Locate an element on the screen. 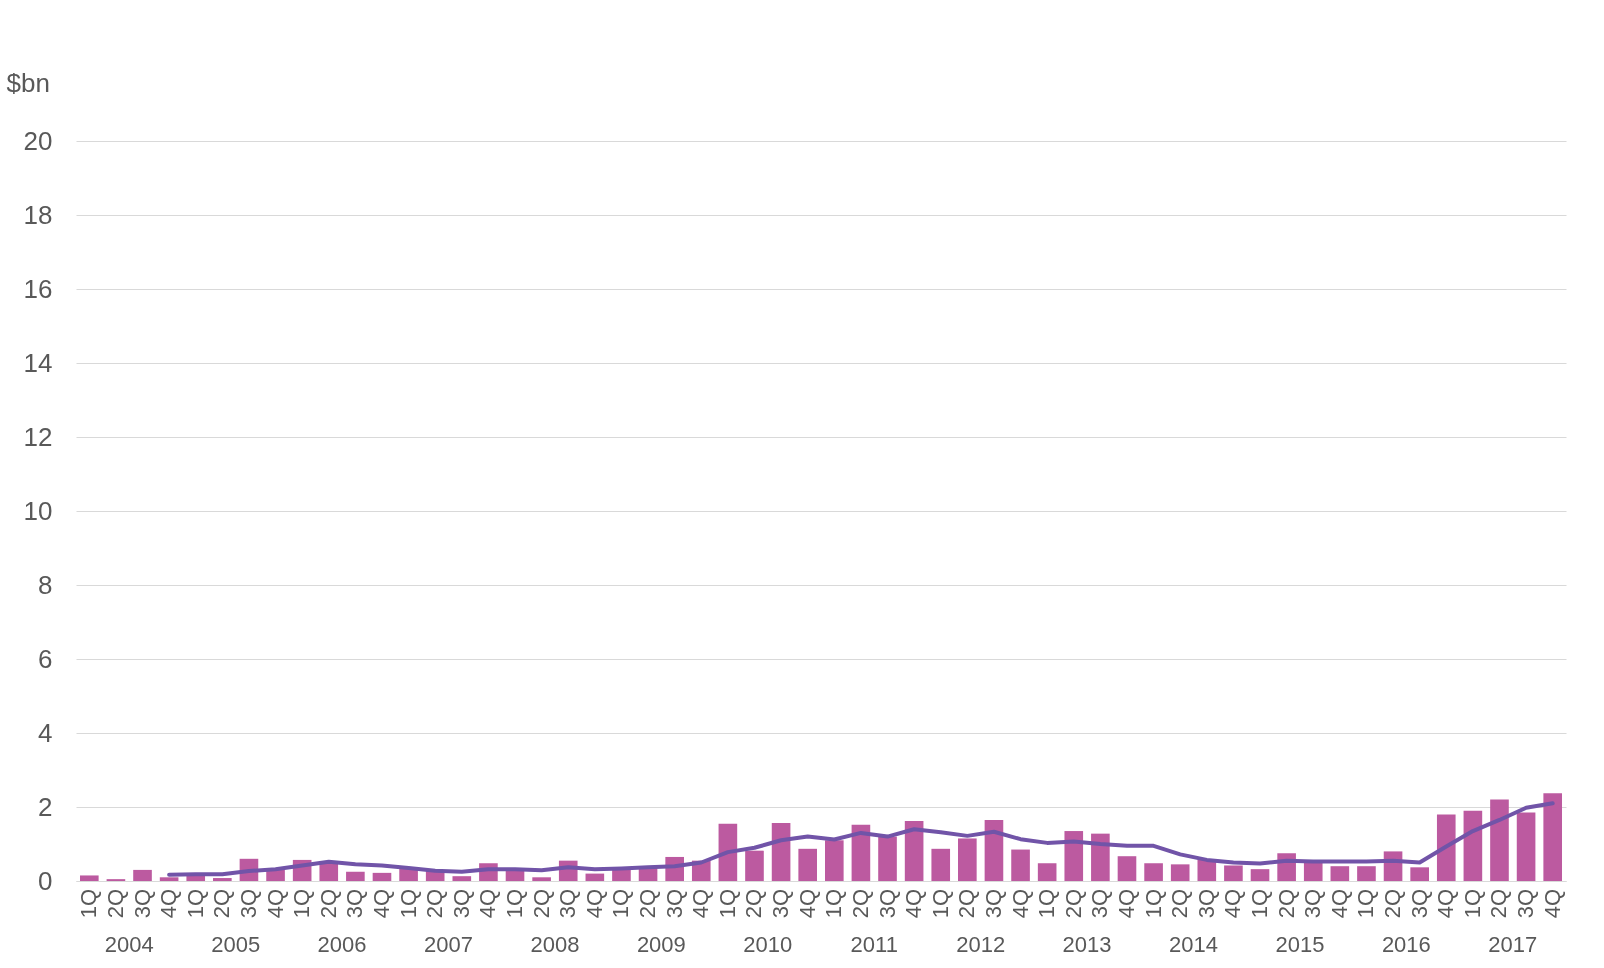 The image size is (1604, 968). text: 2014 is located at coordinates (1193, 944).